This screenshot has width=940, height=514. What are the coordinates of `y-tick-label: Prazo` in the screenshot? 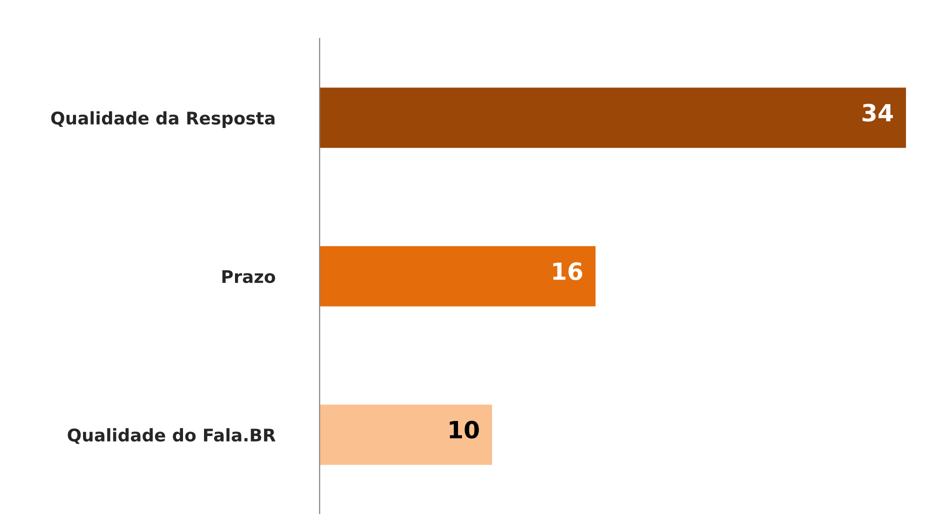 It's located at (249, 277).